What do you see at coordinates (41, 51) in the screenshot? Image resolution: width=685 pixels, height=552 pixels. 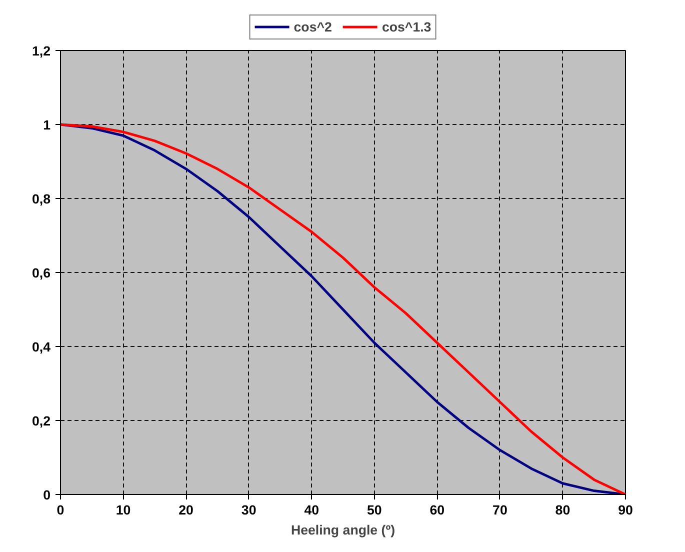 I see `y-tick-label: 1,2` at bounding box center [41, 51].